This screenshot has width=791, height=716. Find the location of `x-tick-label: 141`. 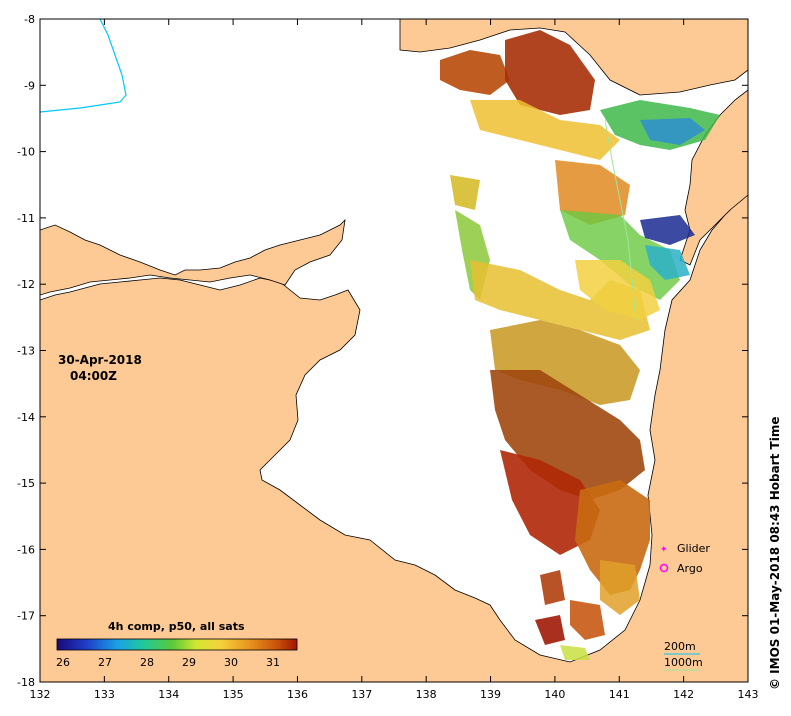

x-tick-label: 141 is located at coordinates (619, 694).